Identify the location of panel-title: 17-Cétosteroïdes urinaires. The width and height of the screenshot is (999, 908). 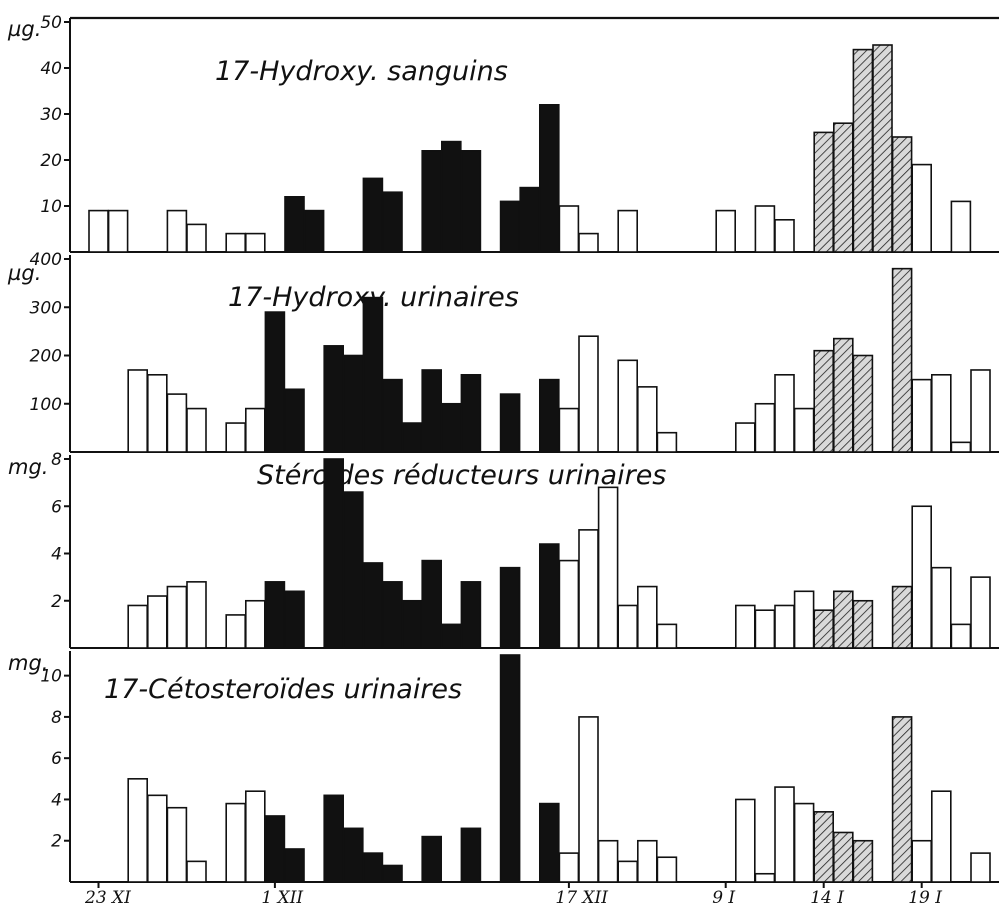
(283, 689).